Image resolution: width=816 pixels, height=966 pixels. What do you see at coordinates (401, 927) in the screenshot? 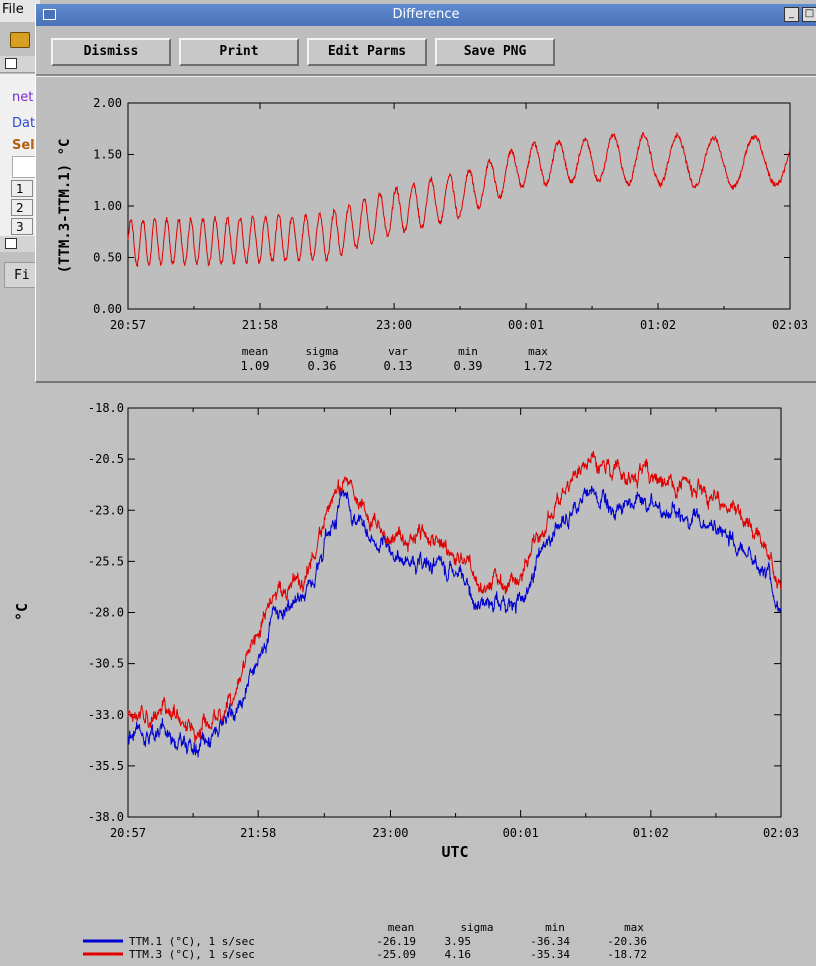
I see `legend-header: mean` at bounding box center [401, 927].